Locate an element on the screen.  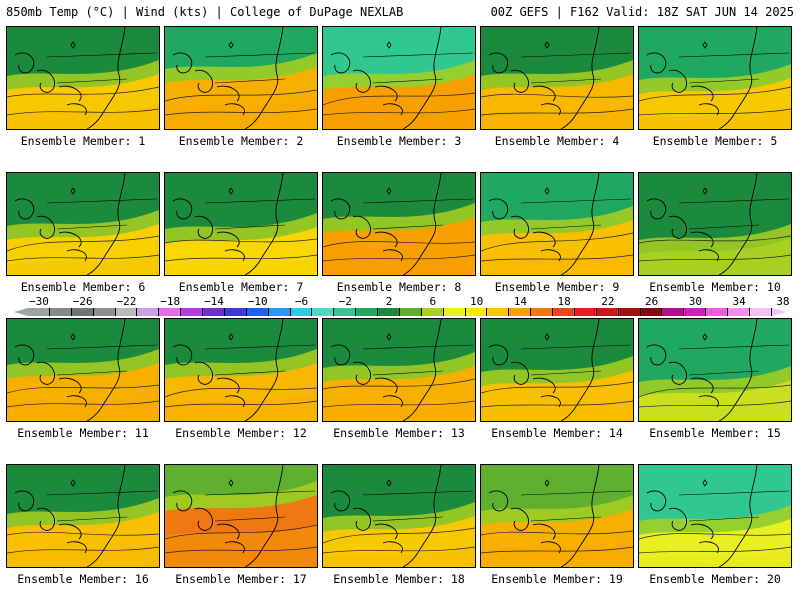
ensemble-member-label: Ensemble Member: 9 is located at coordinates (557, 287).